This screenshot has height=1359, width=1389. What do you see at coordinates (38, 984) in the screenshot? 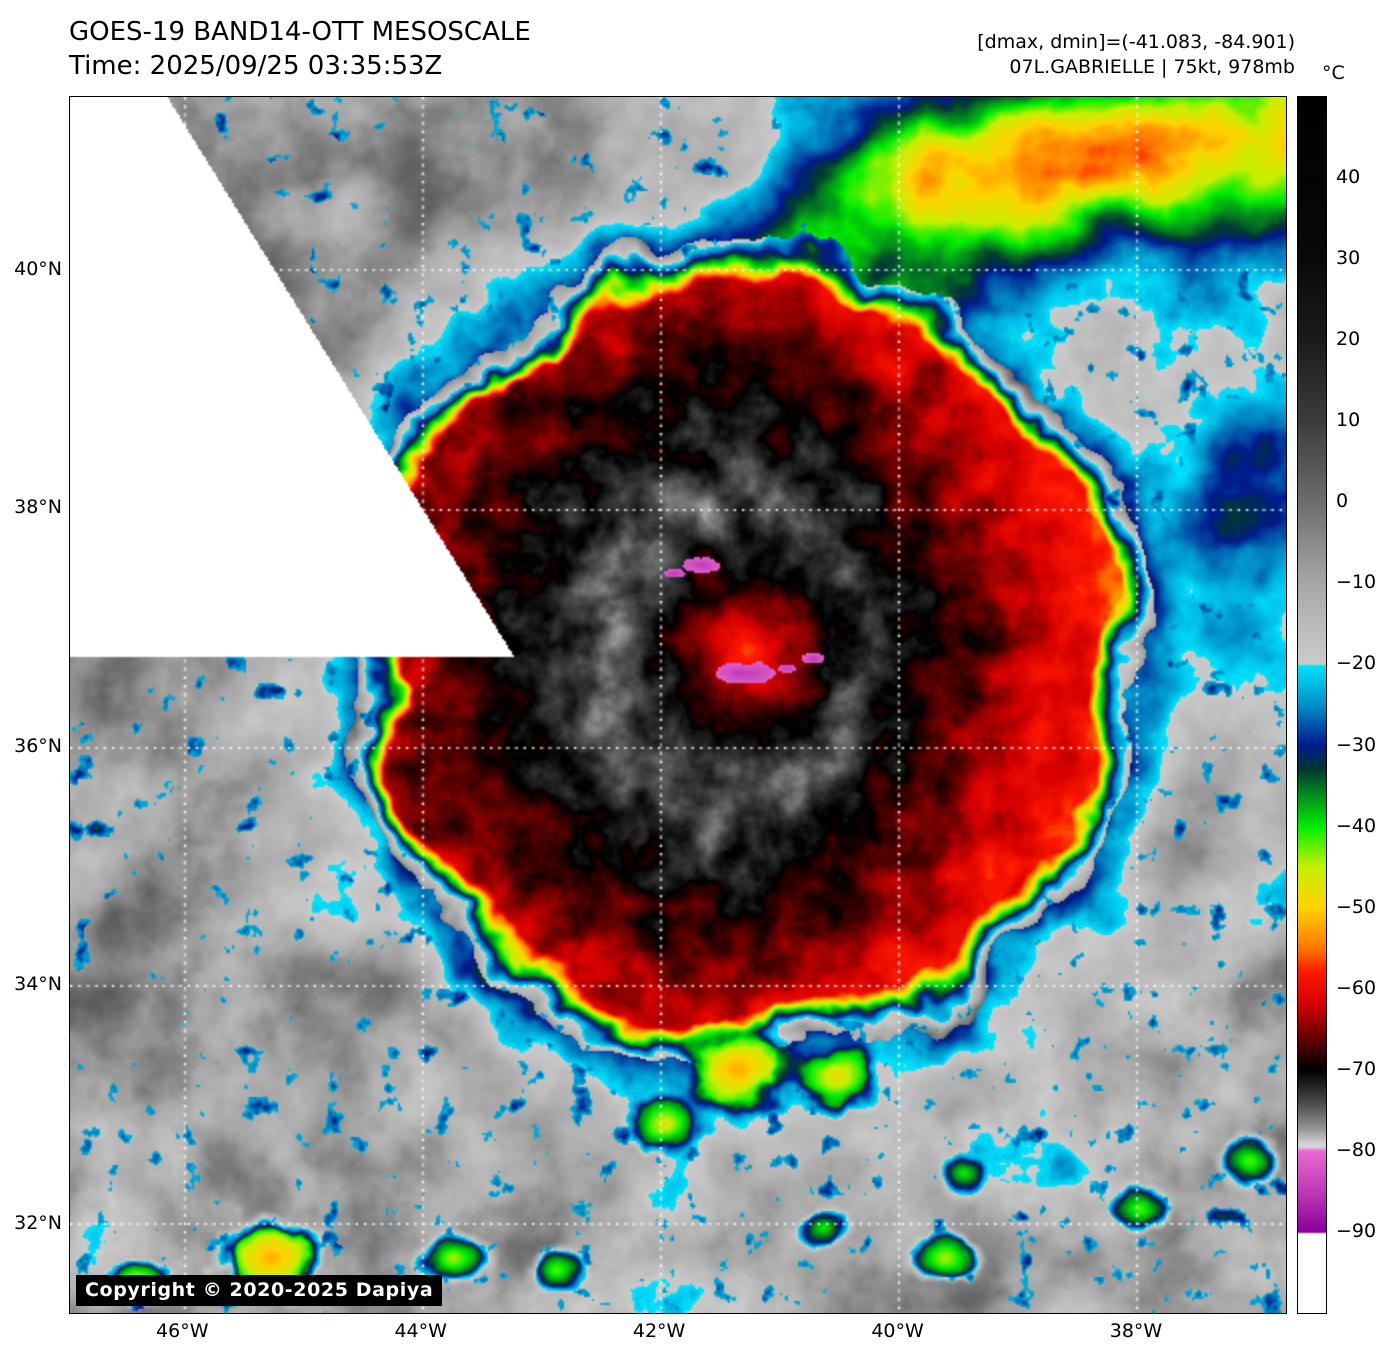
I see `latitude-tick-34N: 34°N` at bounding box center [38, 984].